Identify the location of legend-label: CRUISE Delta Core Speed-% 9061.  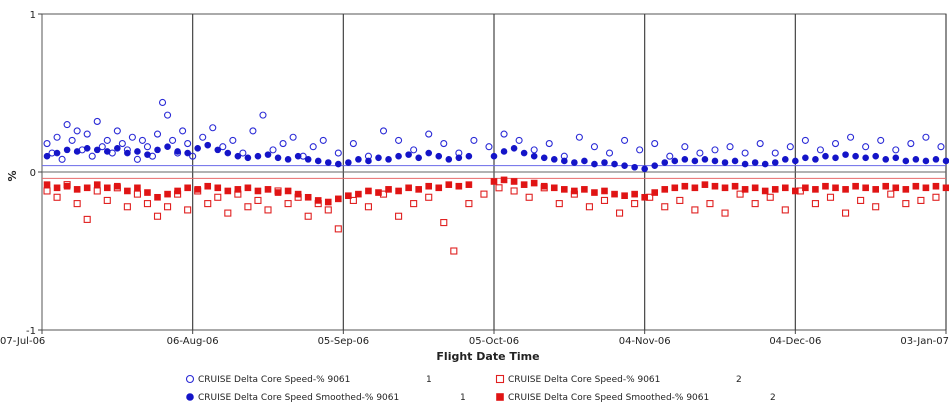
(584, 380).